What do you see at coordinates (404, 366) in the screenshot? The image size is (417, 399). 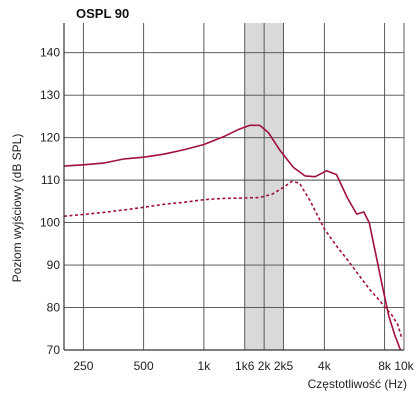 I see `x-tick-label: 10k` at bounding box center [404, 366].